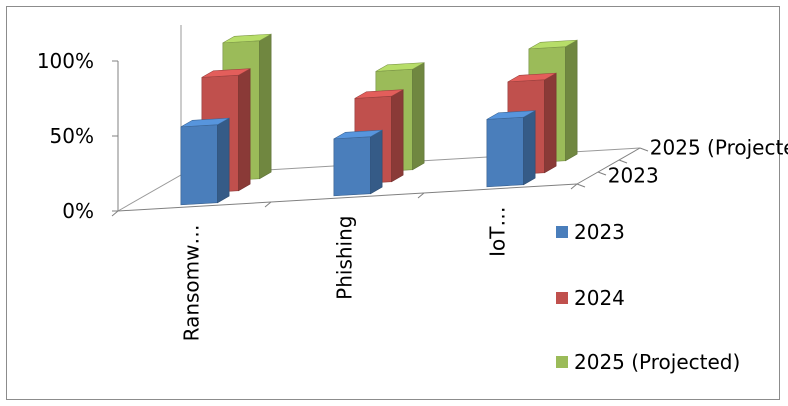  I want to click on legend-label-2024: 2024, so click(599, 298).